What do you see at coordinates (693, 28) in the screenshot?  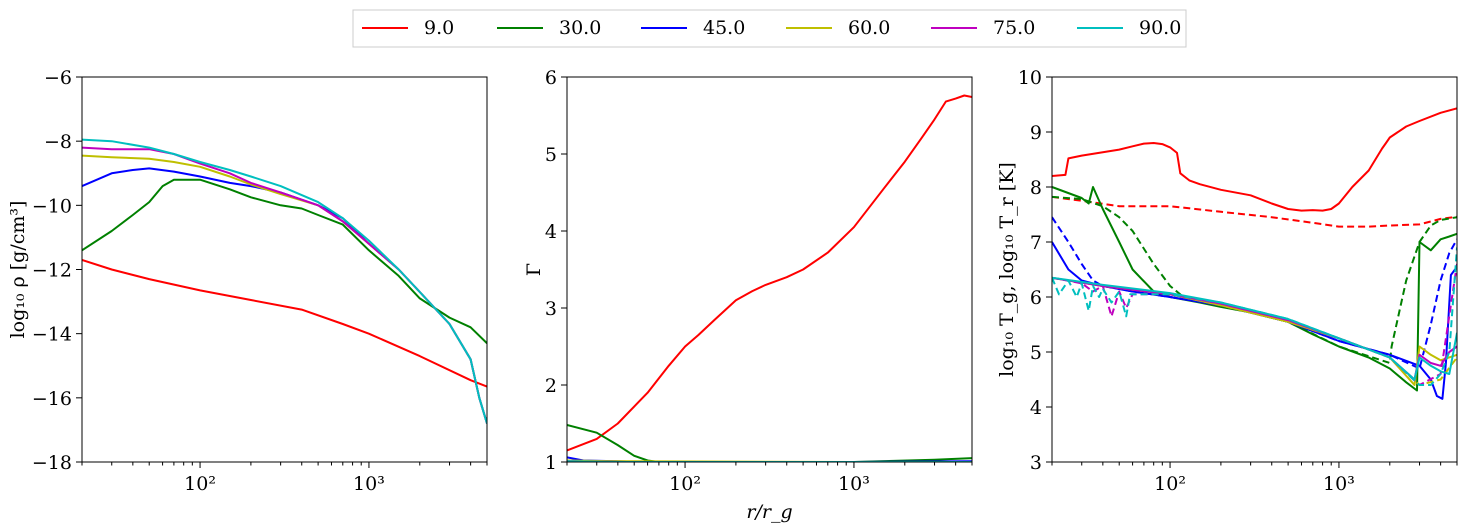 I see `legend-entry: 45.0` at bounding box center [693, 28].